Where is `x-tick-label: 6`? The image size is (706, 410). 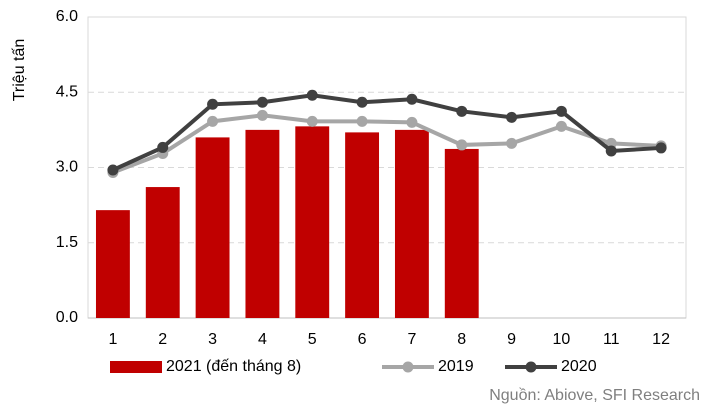
x-tick-label: 6 is located at coordinates (362, 339).